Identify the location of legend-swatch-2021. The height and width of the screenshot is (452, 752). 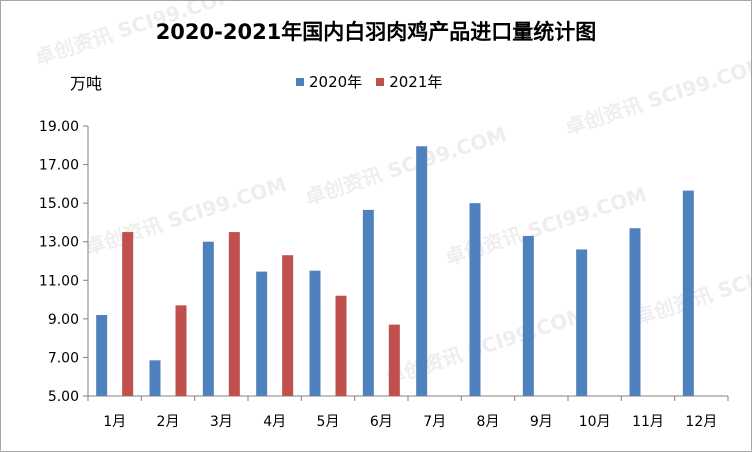
(380, 81).